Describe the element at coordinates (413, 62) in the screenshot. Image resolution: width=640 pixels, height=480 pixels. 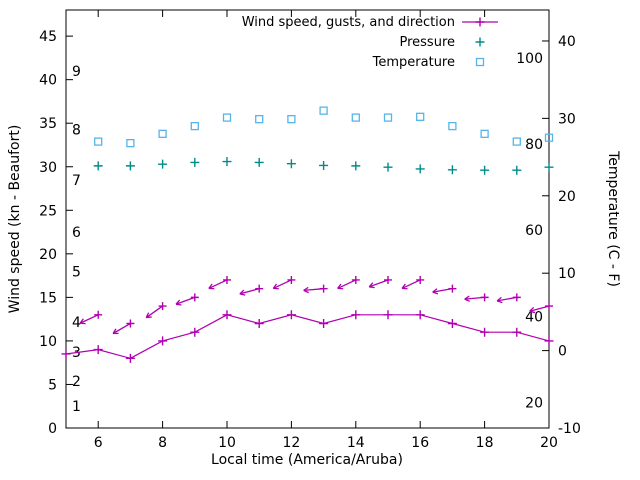
I see `svg-text: Temperature` at that location.